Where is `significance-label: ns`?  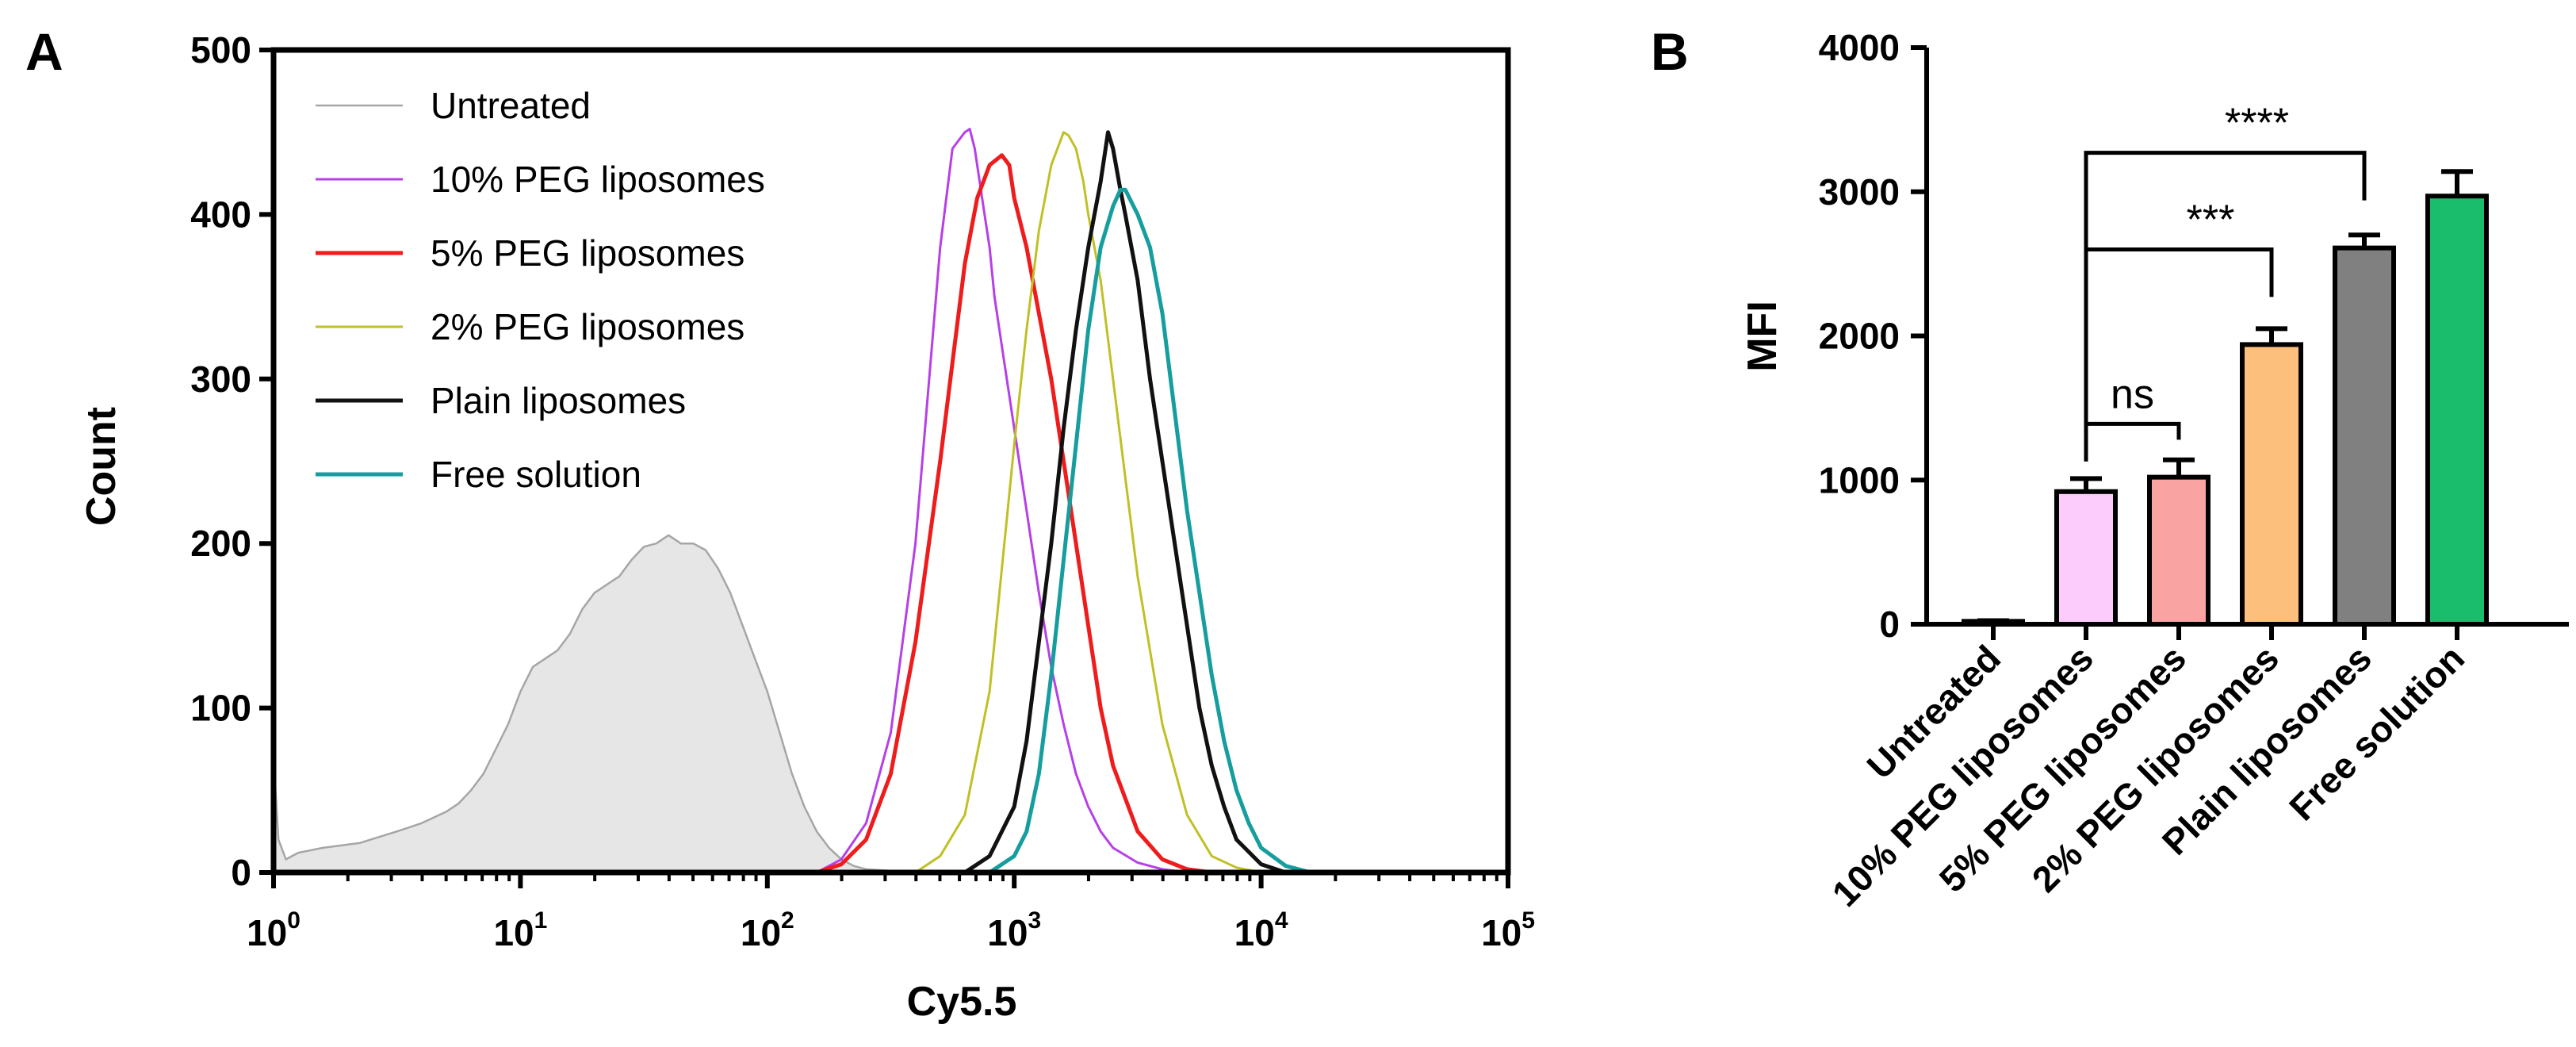
significance-label: ns is located at coordinates (2132, 394).